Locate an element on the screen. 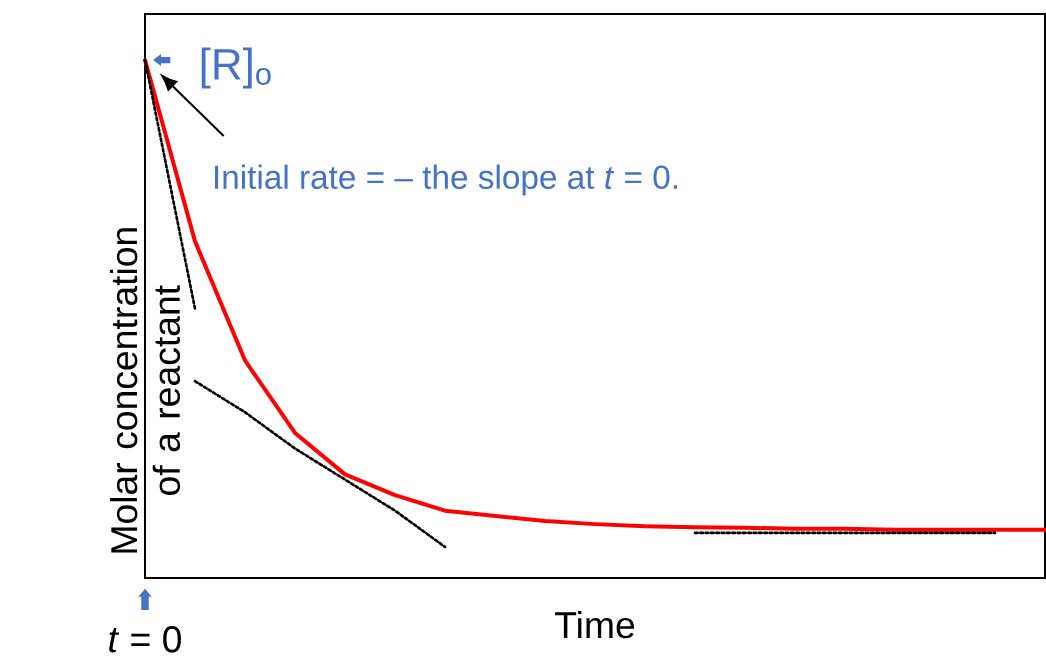 The height and width of the screenshot is (660, 1046). text: t = 0 is located at coordinates (145, 639).